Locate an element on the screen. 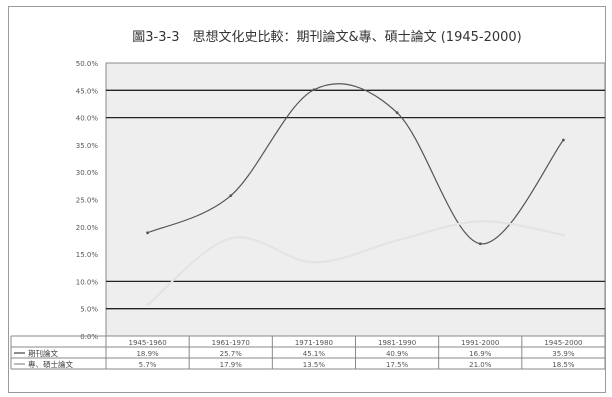 This screenshot has width=612, height=397. y-tick-label: 45.0% is located at coordinates (87, 91).